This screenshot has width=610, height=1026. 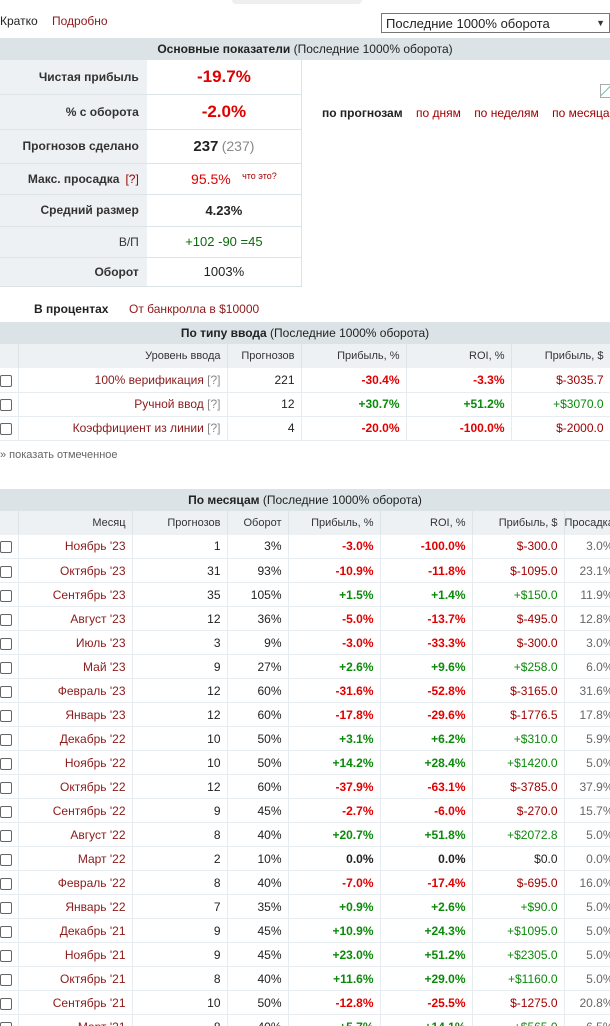 What do you see at coordinates (75, 690) in the screenshot?
I see `month-cell: Февраль '23` at bounding box center [75, 690].